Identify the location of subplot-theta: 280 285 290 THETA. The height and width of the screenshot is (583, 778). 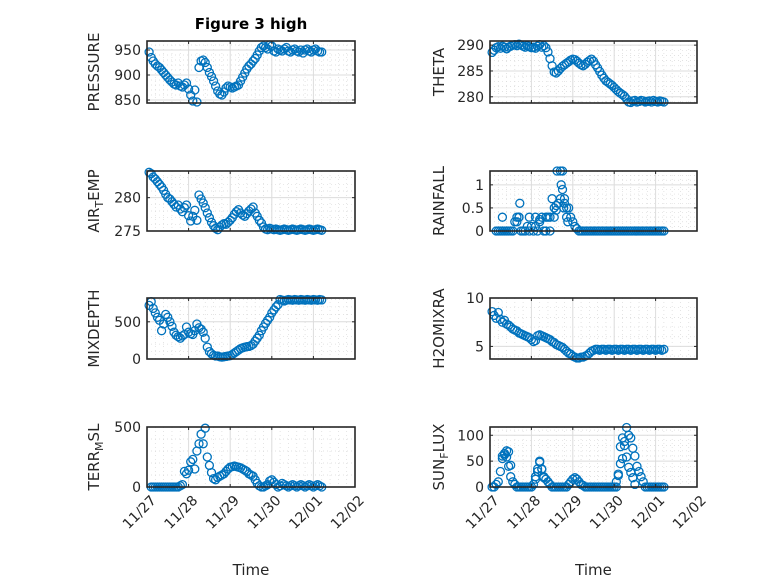
(564, 73).